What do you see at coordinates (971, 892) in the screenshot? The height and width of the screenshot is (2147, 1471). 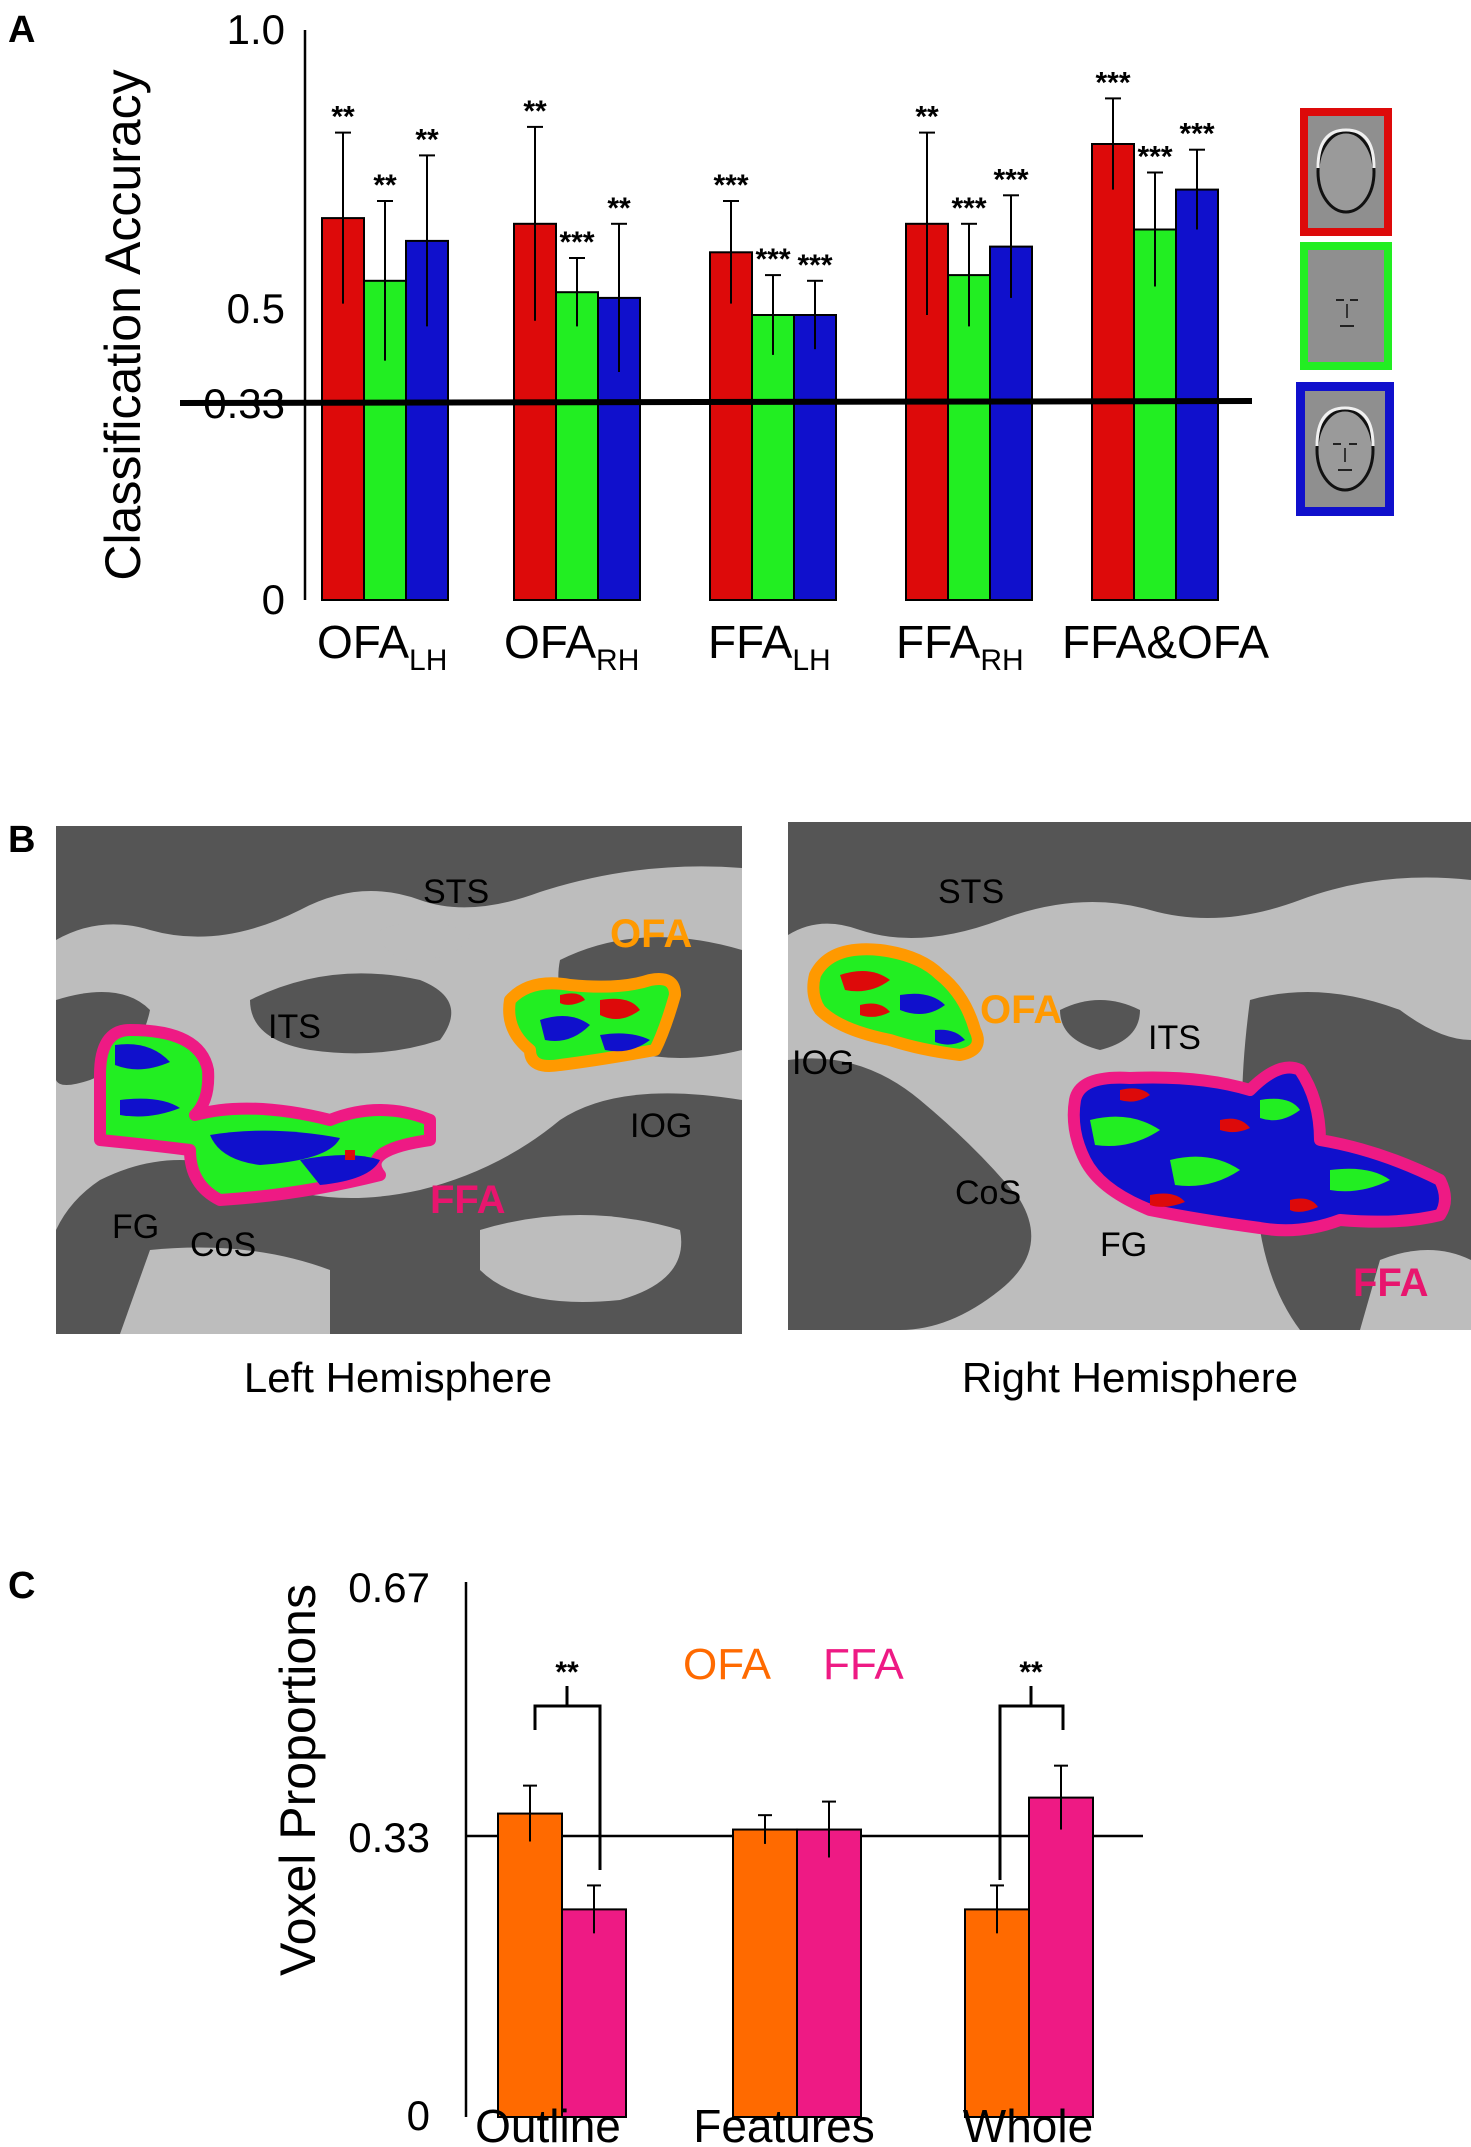 I see `right-sts-label: STS` at bounding box center [971, 892].